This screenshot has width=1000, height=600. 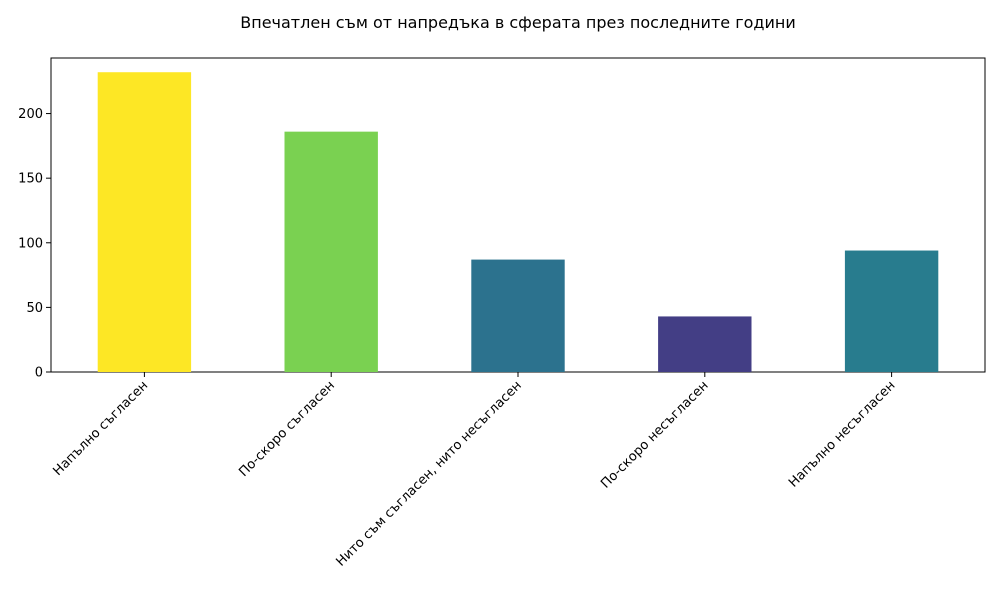 I want to click on y-tick-label: 150, so click(x=30, y=179).